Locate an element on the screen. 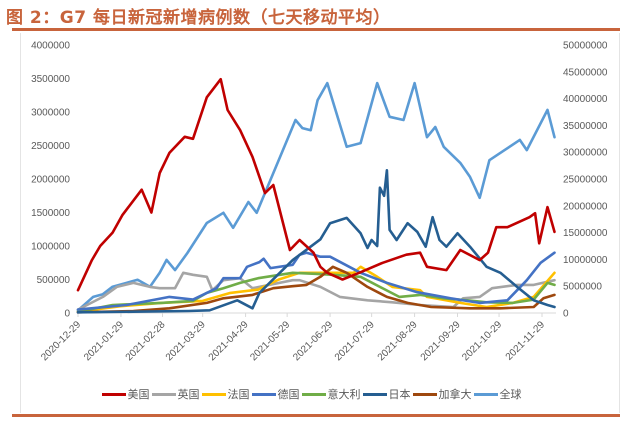  legend-item: 英国 is located at coordinates (175, 394).